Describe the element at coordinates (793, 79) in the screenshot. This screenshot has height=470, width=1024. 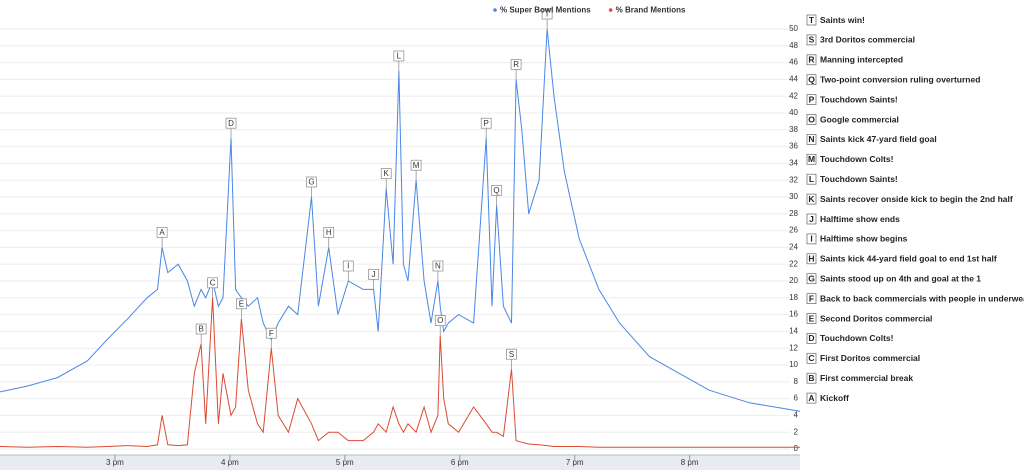
I see `y-tick-label: 44` at that location.